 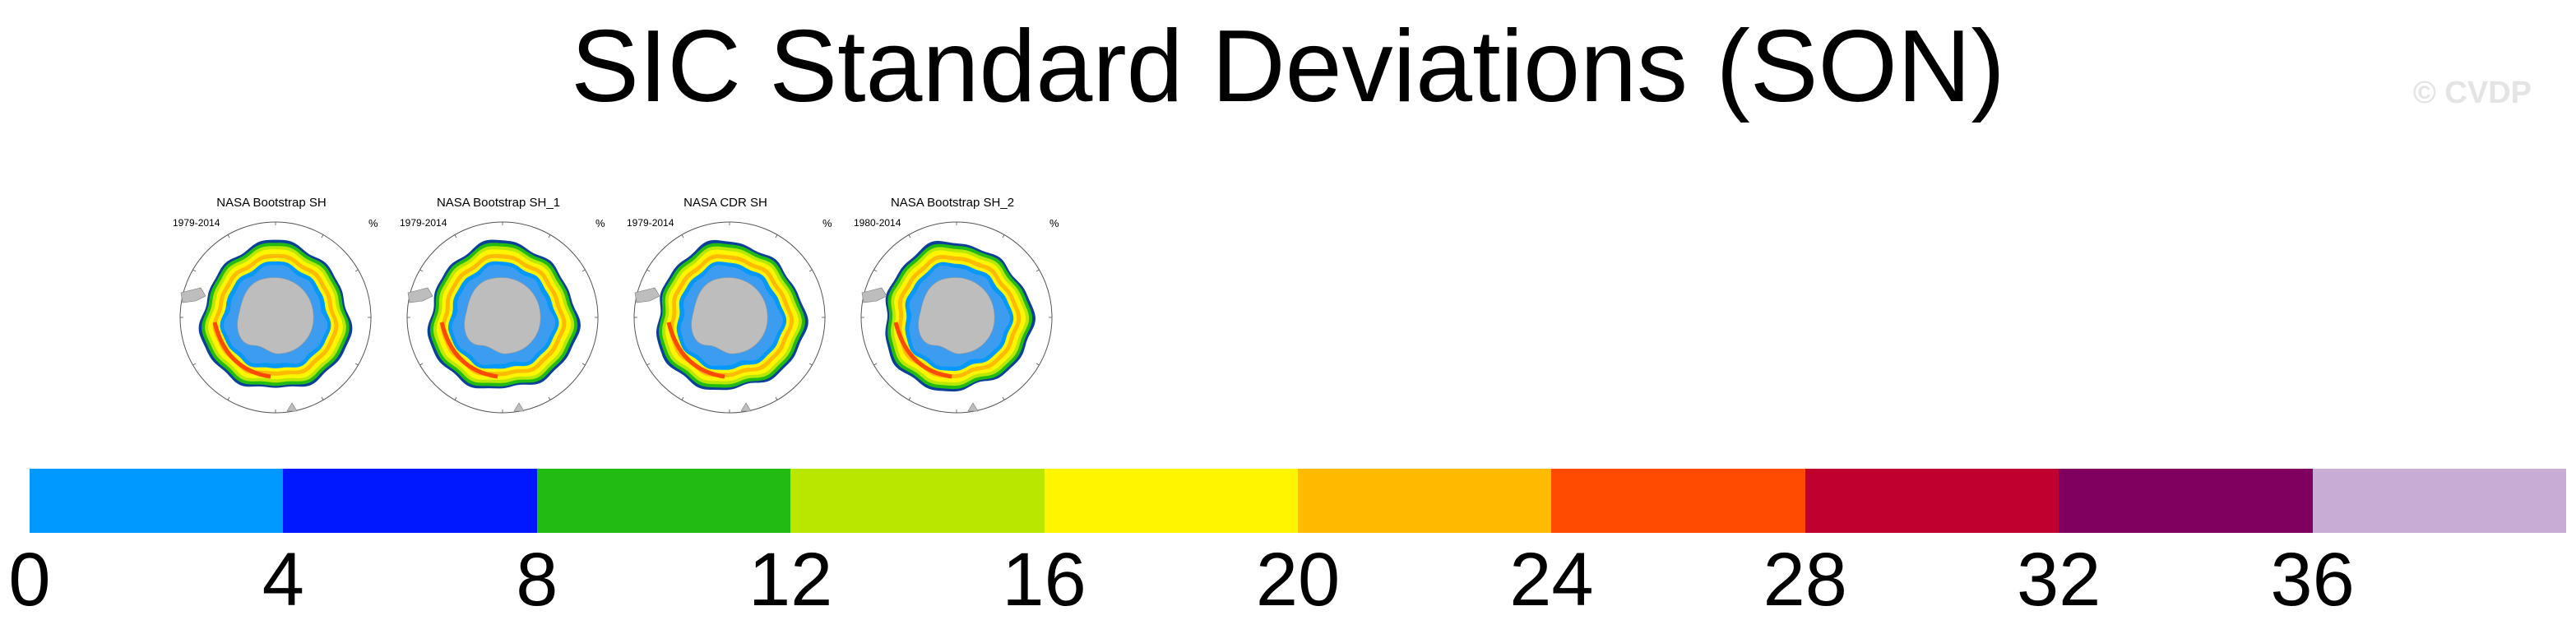 I want to click on panel-title: NASA Bootstrap SH, so click(x=272, y=203).